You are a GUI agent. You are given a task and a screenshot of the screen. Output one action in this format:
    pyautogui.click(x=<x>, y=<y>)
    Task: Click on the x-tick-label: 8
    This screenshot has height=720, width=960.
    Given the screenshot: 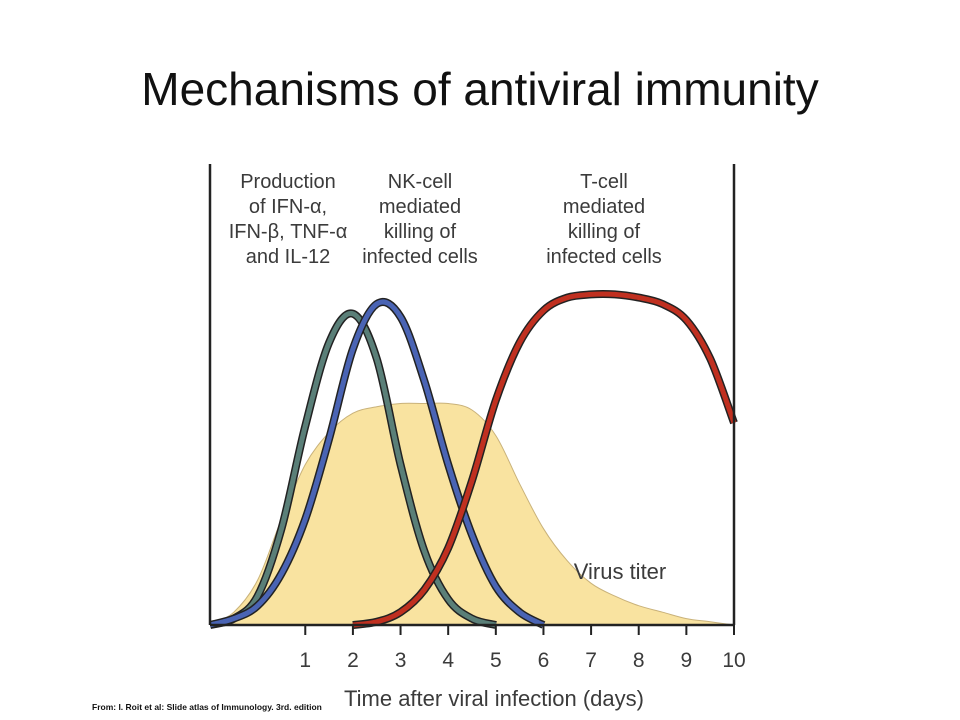 What is the action you would take?
    pyautogui.click(x=639, y=660)
    